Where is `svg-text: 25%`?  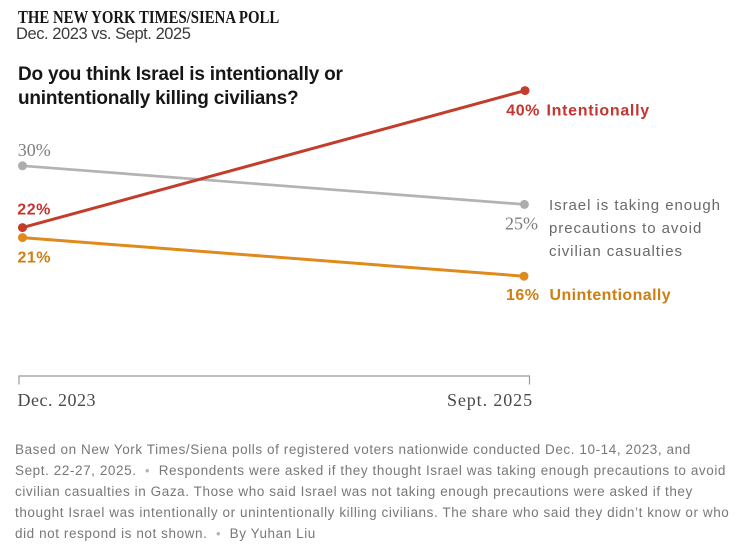
svg-text: 25% is located at coordinates (521, 224).